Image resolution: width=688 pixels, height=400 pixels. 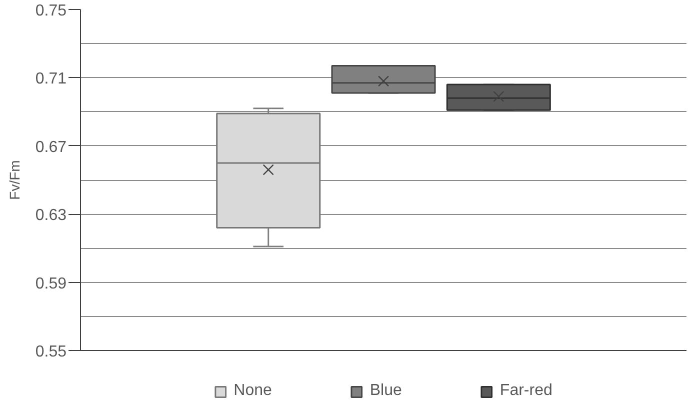 I want to click on y-tick-label: 0.67, so click(x=51, y=147).